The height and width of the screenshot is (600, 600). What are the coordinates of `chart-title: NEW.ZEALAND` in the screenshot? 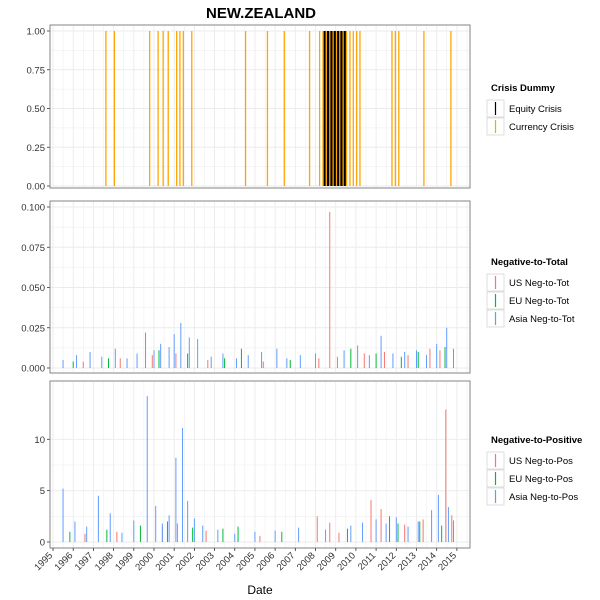 It's located at (261, 13).